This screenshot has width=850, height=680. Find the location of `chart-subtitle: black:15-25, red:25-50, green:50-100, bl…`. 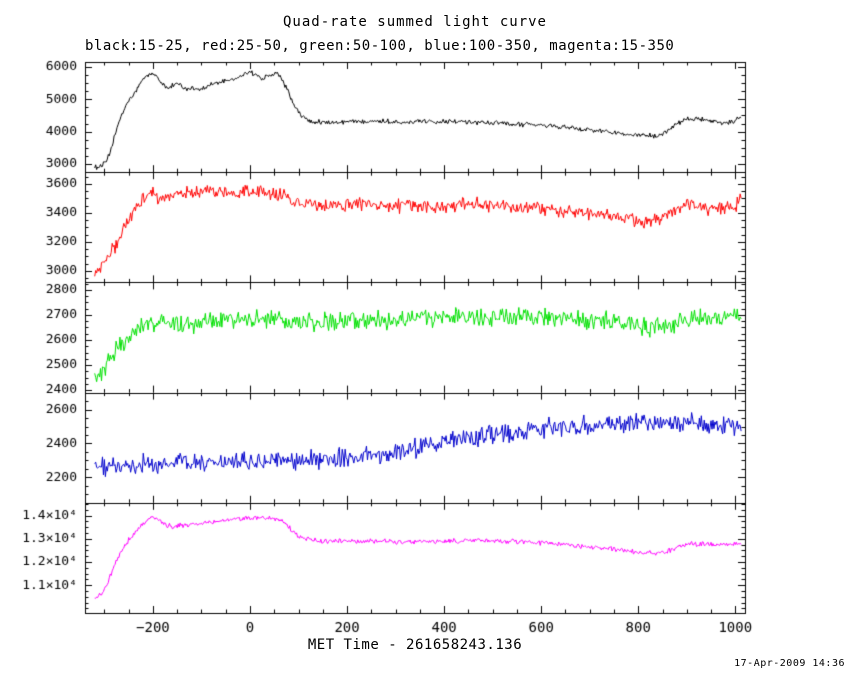

chart-subtitle: black:15-25, red:25-50, green:50-100, bl… is located at coordinates (380, 46).